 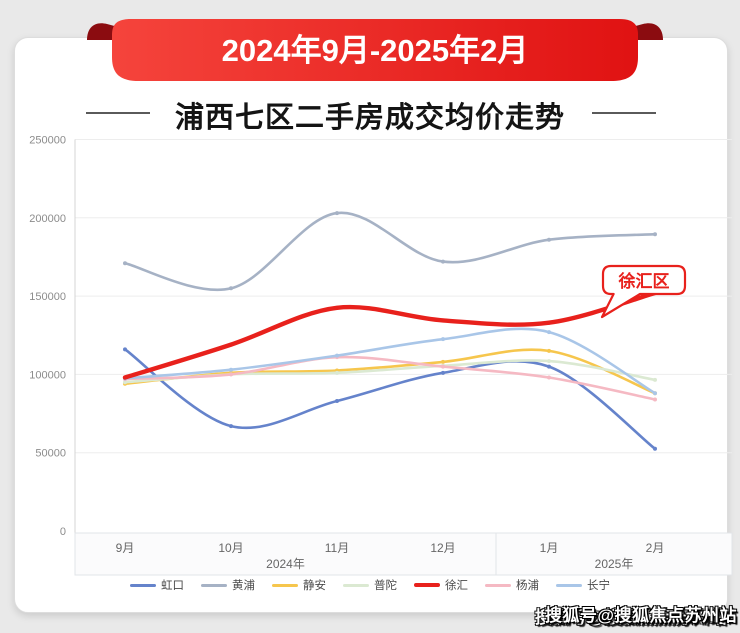 I want to click on legend-label-普陀: 普陀, so click(x=385, y=586).